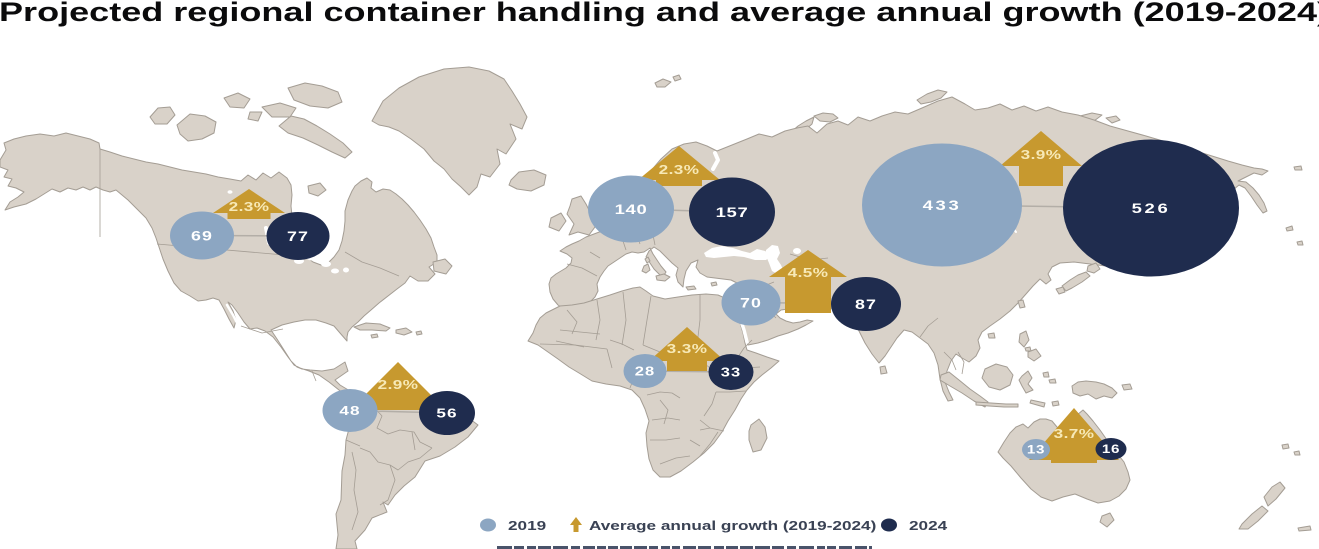 The height and width of the screenshot is (549, 1319). What do you see at coordinates (298, 237) in the screenshot?
I see `svg-text: 77` at bounding box center [298, 237].